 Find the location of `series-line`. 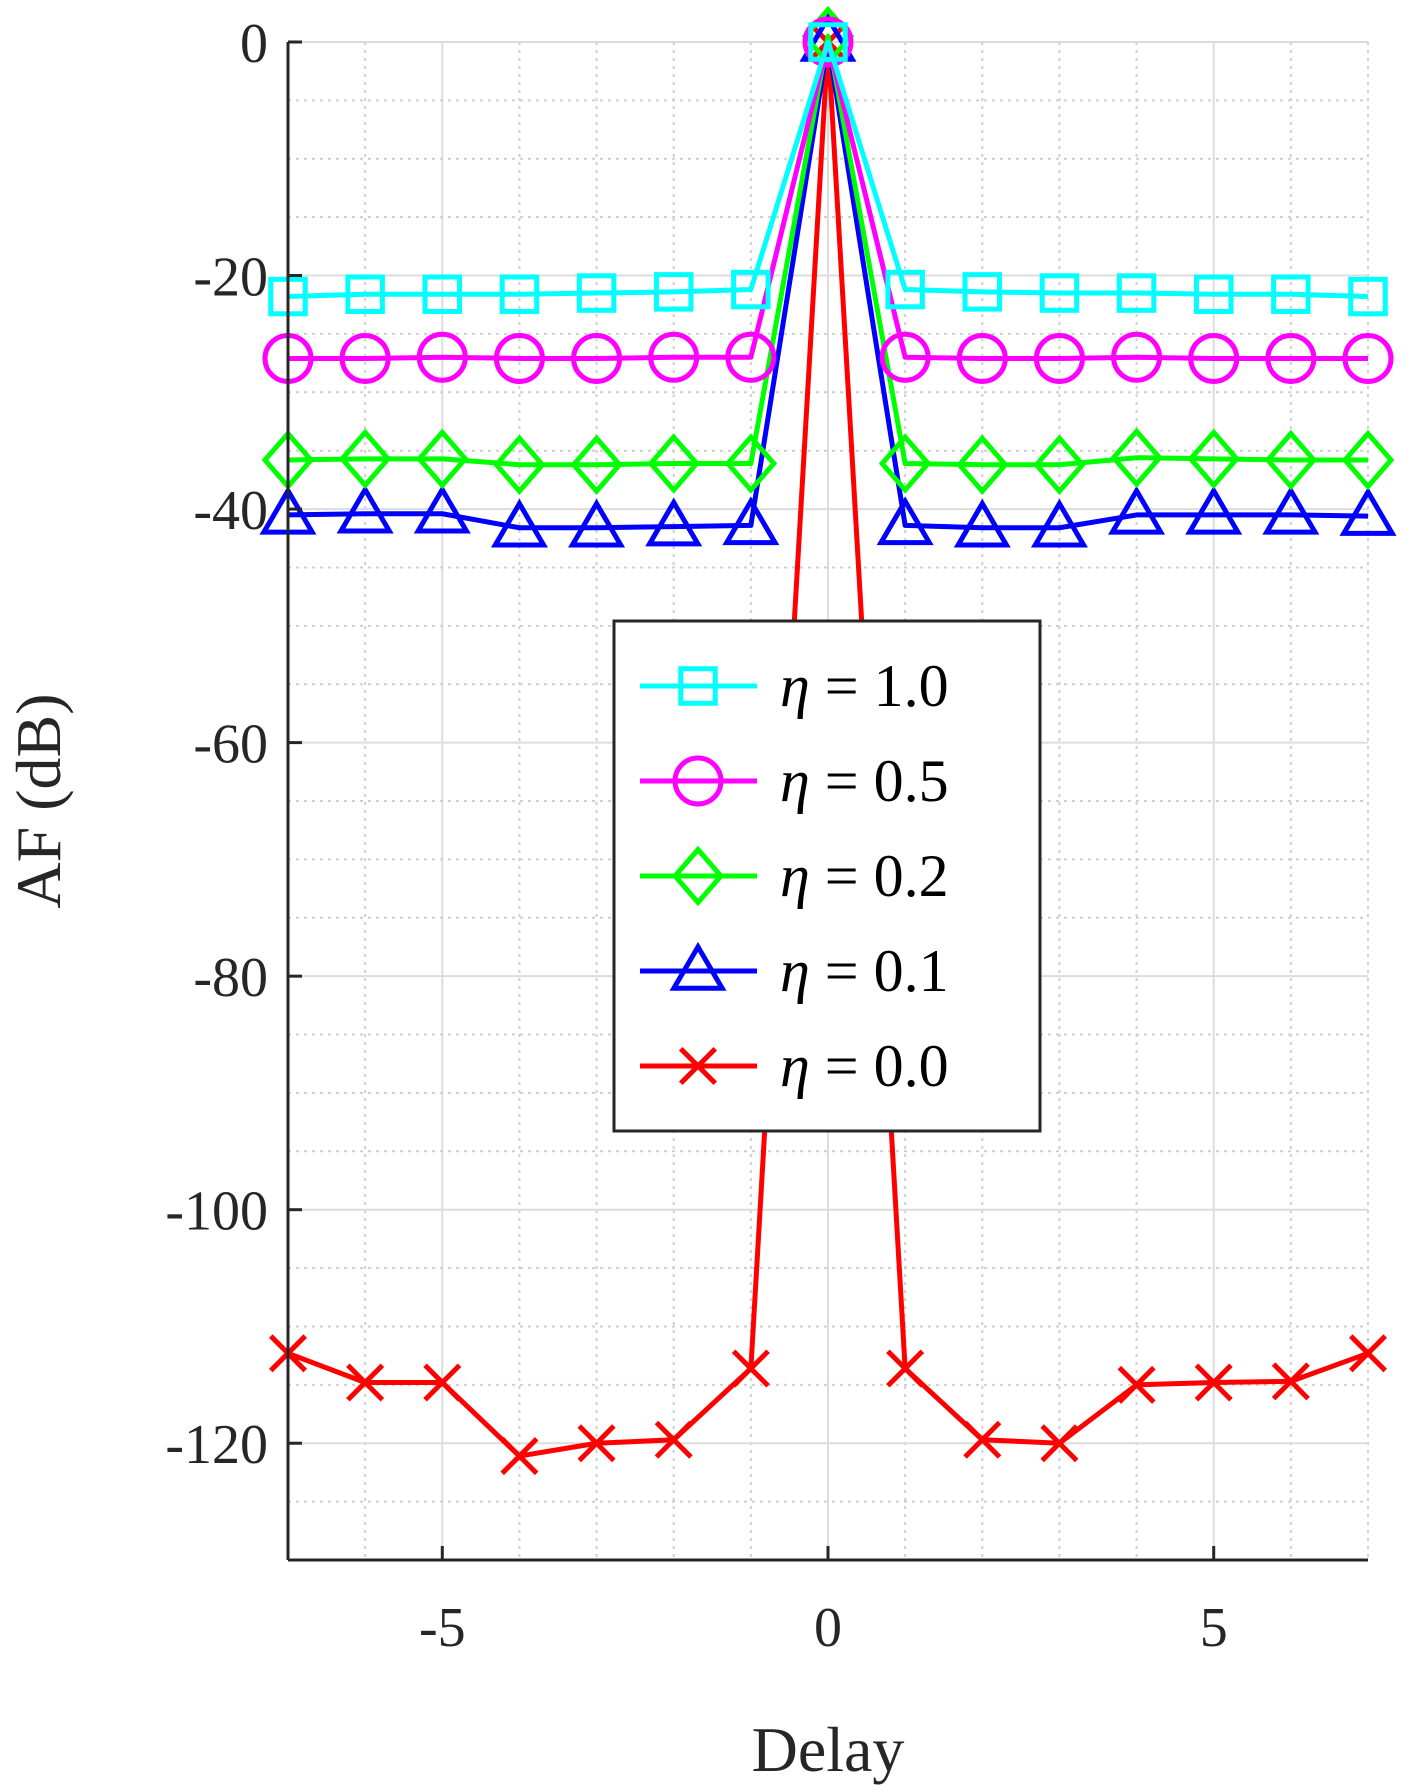

series-line is located at coordinates (828, 169).